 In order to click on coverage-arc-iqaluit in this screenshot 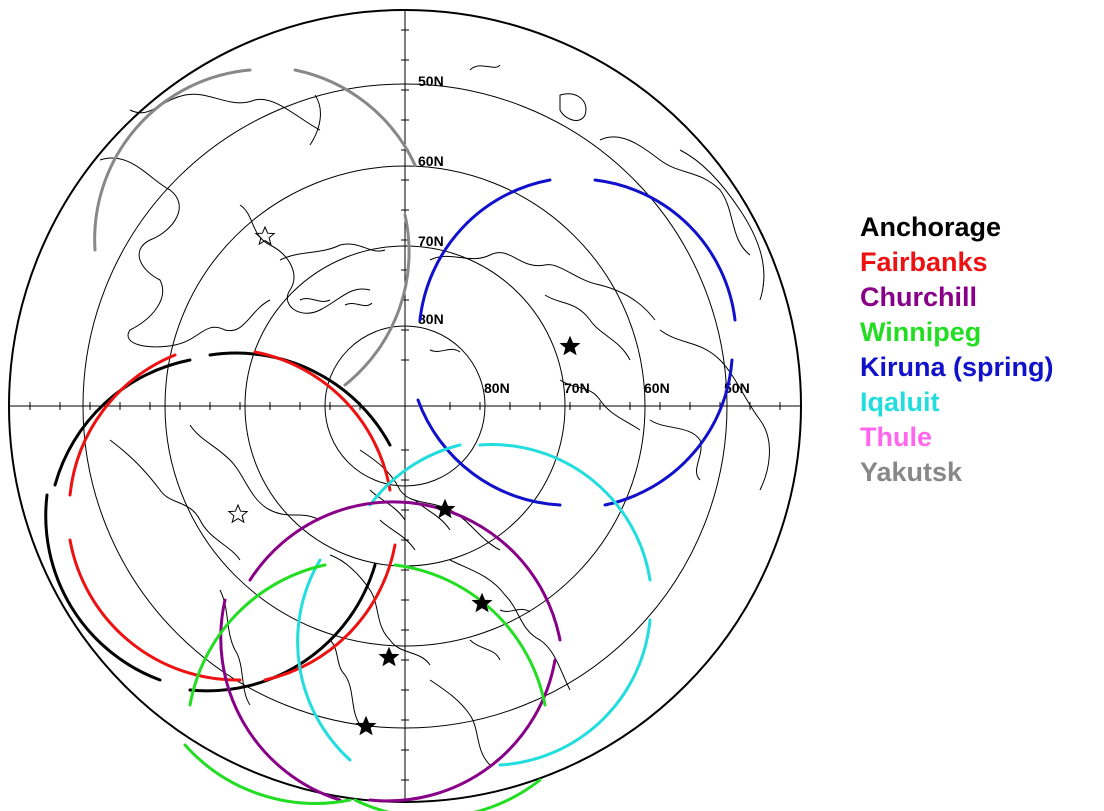, I will do `click(474, 605)`.